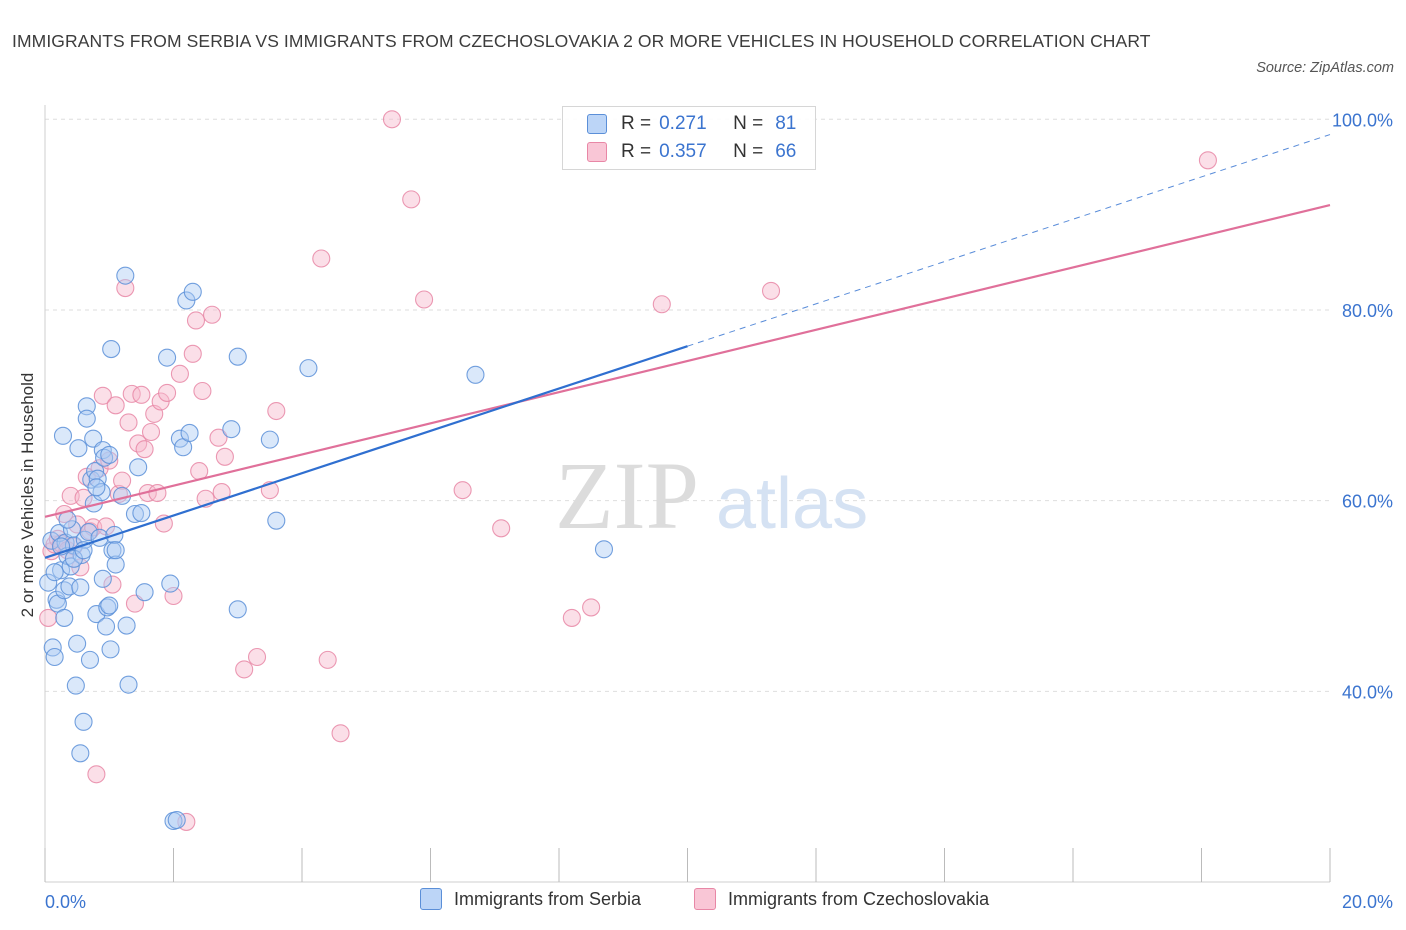  I want to click on watermark-atlas: atlas, so click(792, 504).